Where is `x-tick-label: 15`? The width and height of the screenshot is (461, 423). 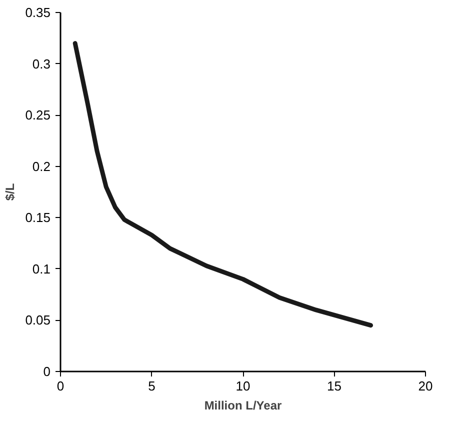 x-tick-label: 15 is located at coordinates (334, 386).